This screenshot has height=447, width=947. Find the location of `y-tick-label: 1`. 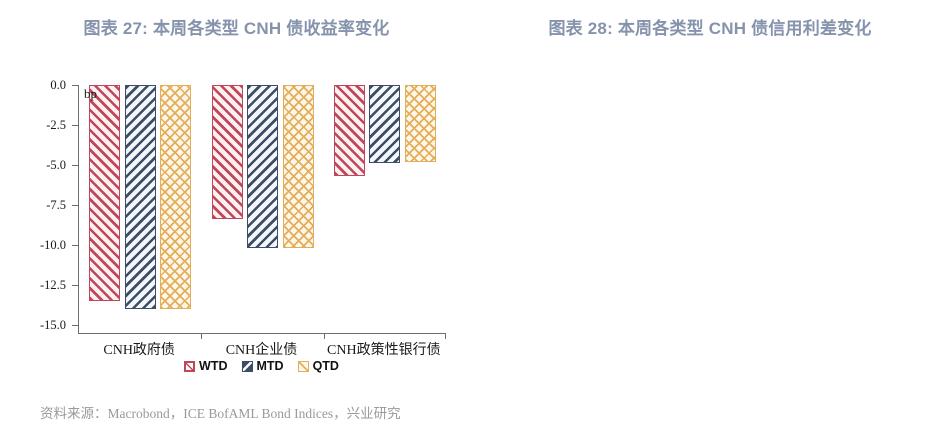

y-tick-label: 1 is located at coordinates (938, 304).